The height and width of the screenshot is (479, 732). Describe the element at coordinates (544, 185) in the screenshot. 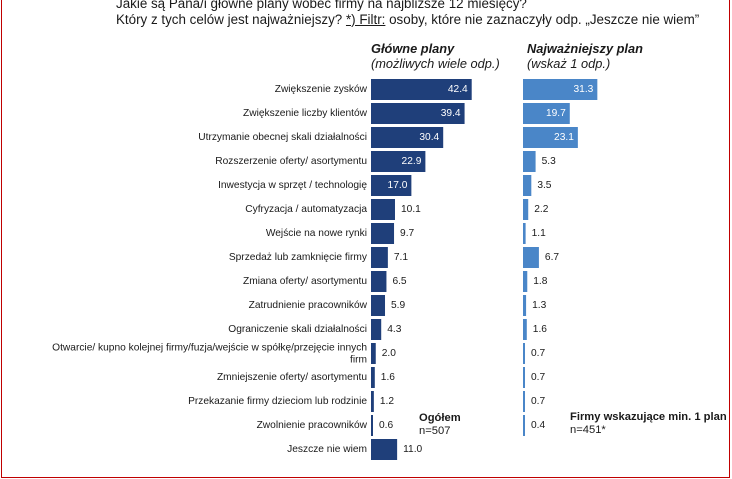

I see `top-value-label-4: 3.5` at that location.